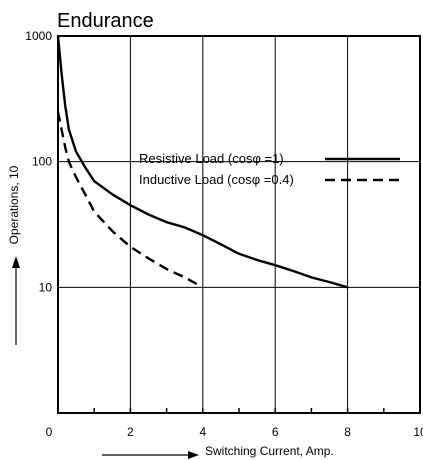  I want to click on x-tick-label: 8, so click(347, 432).